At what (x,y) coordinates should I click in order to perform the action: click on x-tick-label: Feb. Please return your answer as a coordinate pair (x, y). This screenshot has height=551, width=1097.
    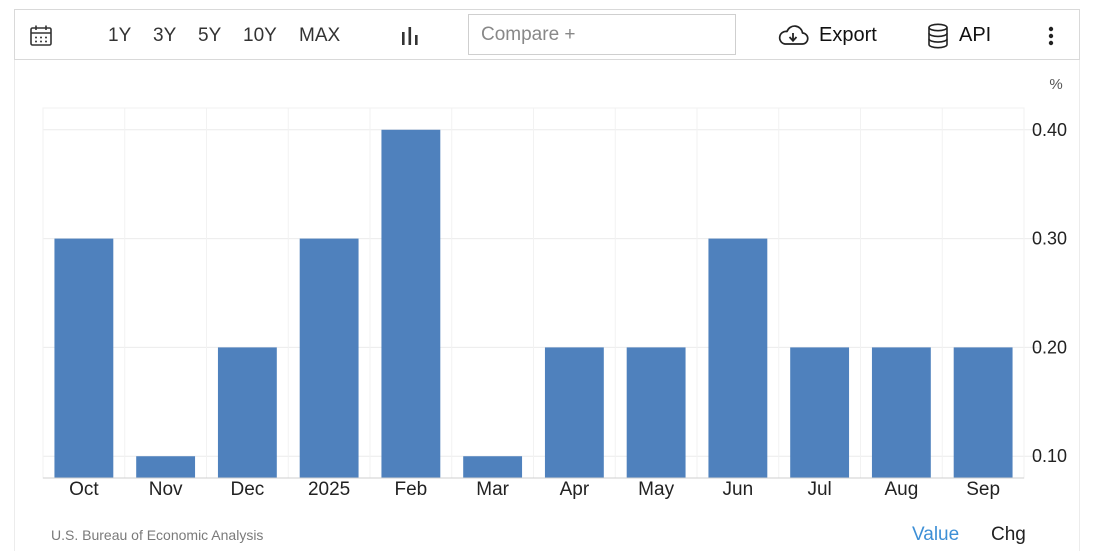
    Looking at the image, I should click on (411, 489).